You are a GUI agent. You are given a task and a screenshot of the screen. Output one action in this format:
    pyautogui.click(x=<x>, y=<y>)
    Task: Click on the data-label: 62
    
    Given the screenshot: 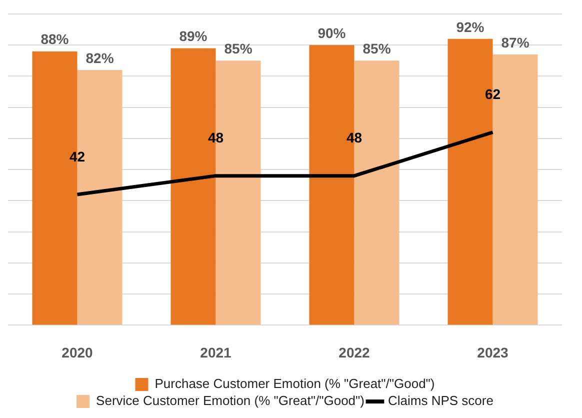 What is the action you would take?
    pyautogui.click(x=492, y=94)
    